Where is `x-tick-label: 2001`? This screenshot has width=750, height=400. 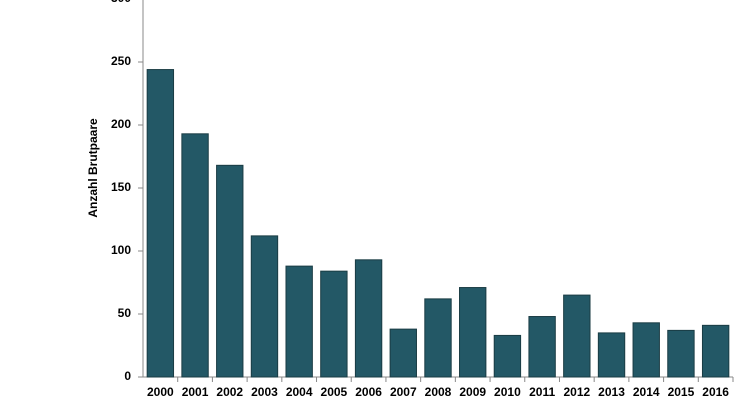 x-tick-label: 2001 is located at coordinates (195, 392).